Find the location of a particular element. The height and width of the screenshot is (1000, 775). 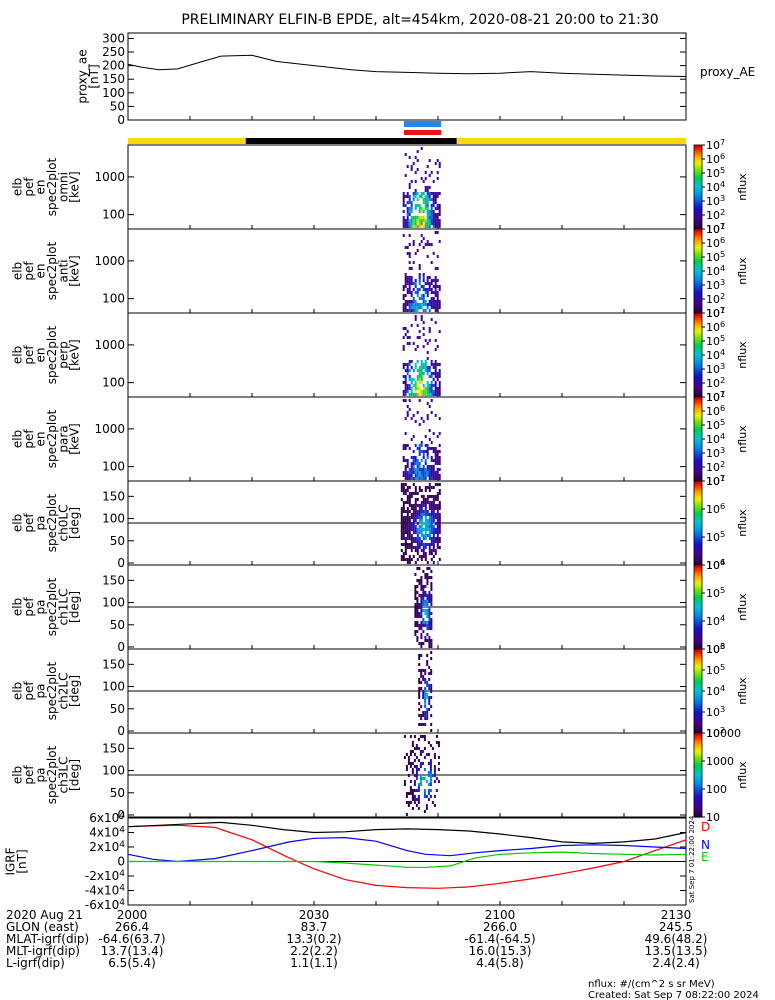

colorbar-tick-label: 107 is located at coordinates (715, 480).